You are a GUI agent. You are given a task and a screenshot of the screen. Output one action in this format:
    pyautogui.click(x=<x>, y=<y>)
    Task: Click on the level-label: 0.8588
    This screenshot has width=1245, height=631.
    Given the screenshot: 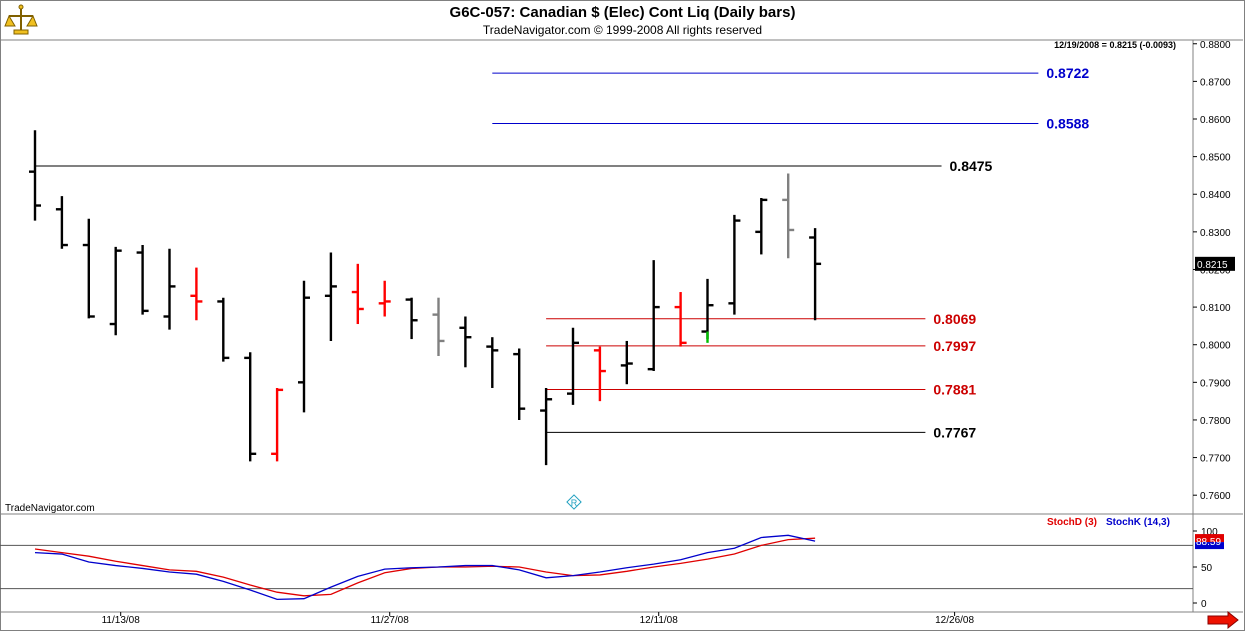 What is the action you would take?
    pyautogui.click(x=1067, y=124)
    